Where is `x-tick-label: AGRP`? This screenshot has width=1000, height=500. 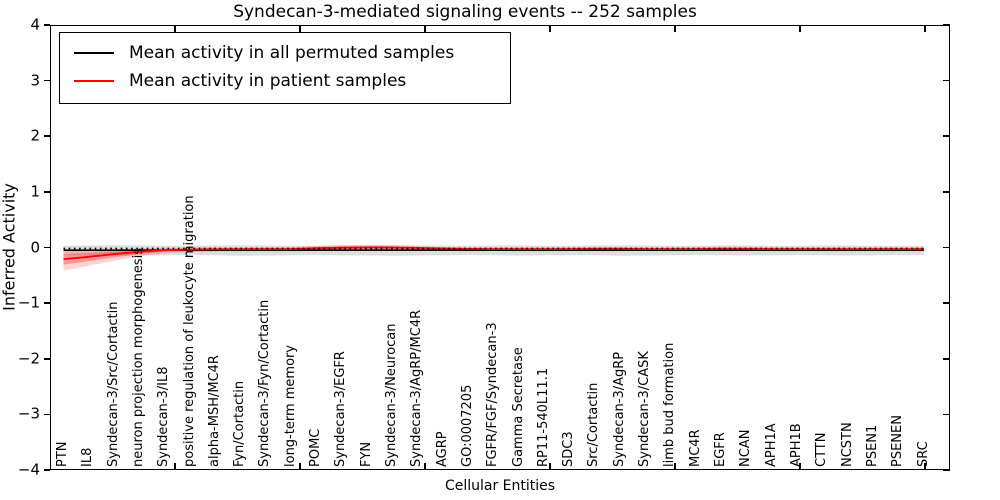
x-tick-label: AGRP is located at coordinates (442, 449).